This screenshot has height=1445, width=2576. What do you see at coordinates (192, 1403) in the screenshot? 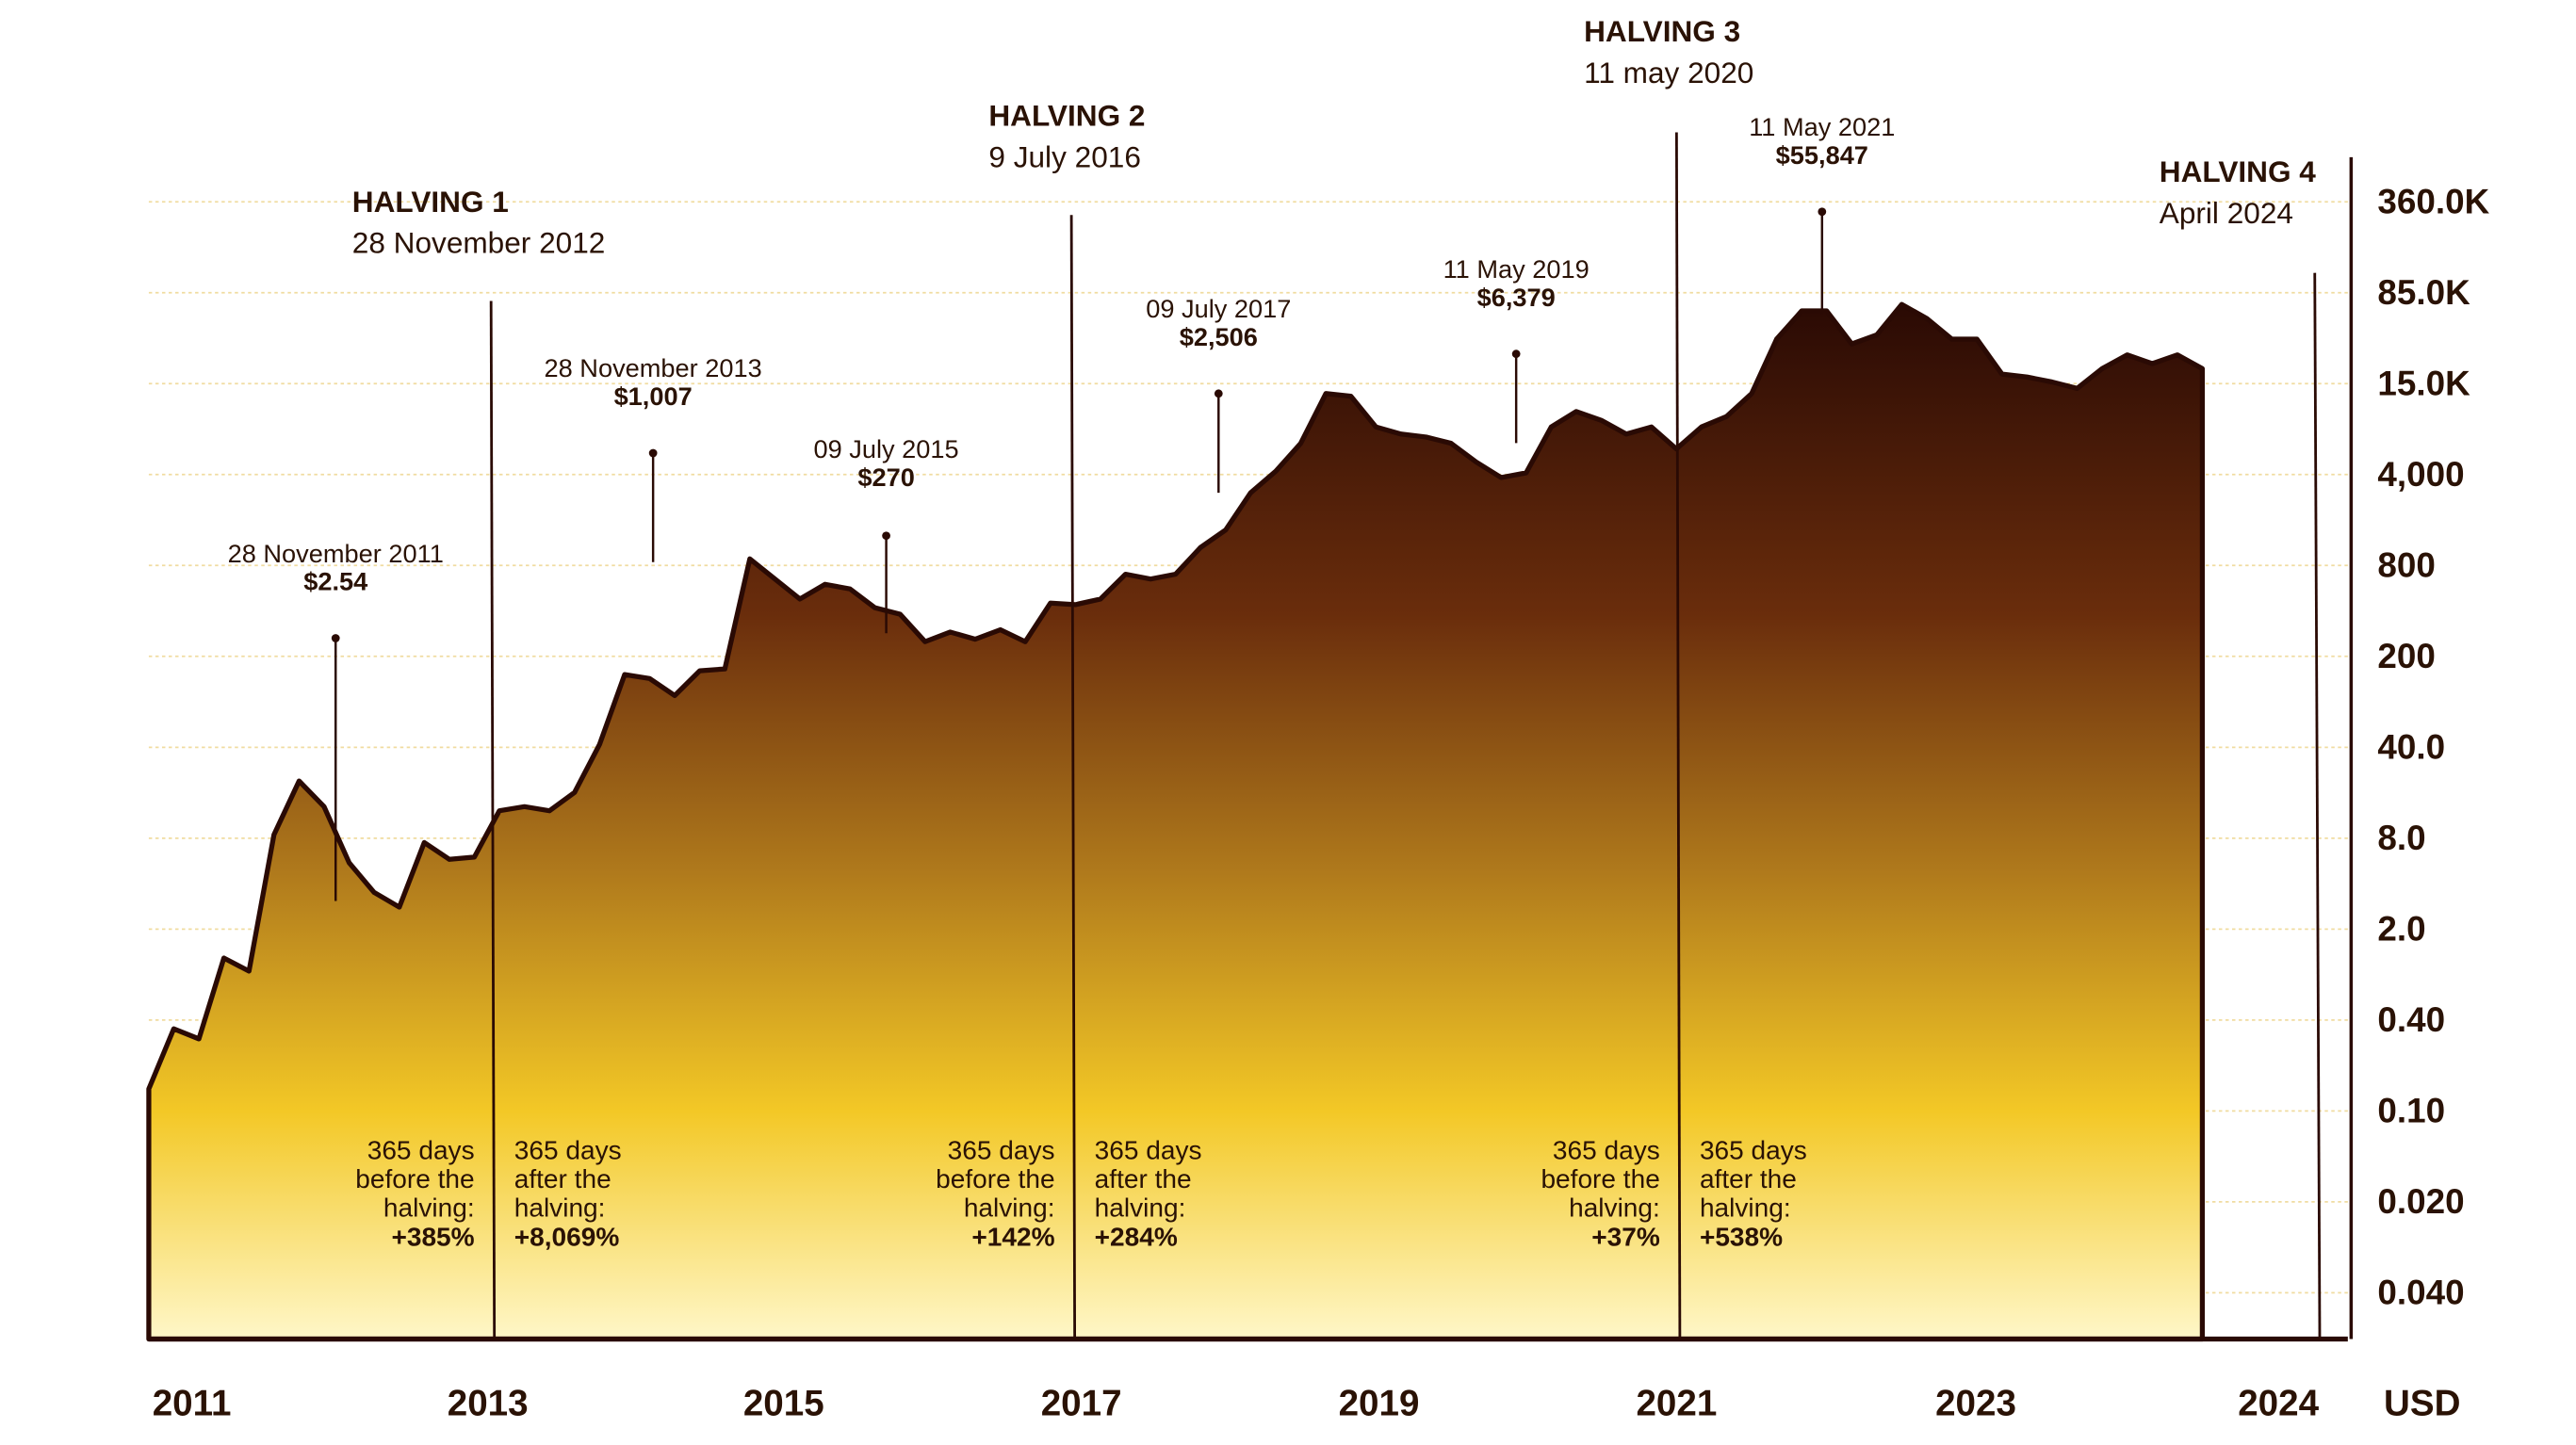
I see `x-tick-label: 2011` at bounding box center [192, 1403].